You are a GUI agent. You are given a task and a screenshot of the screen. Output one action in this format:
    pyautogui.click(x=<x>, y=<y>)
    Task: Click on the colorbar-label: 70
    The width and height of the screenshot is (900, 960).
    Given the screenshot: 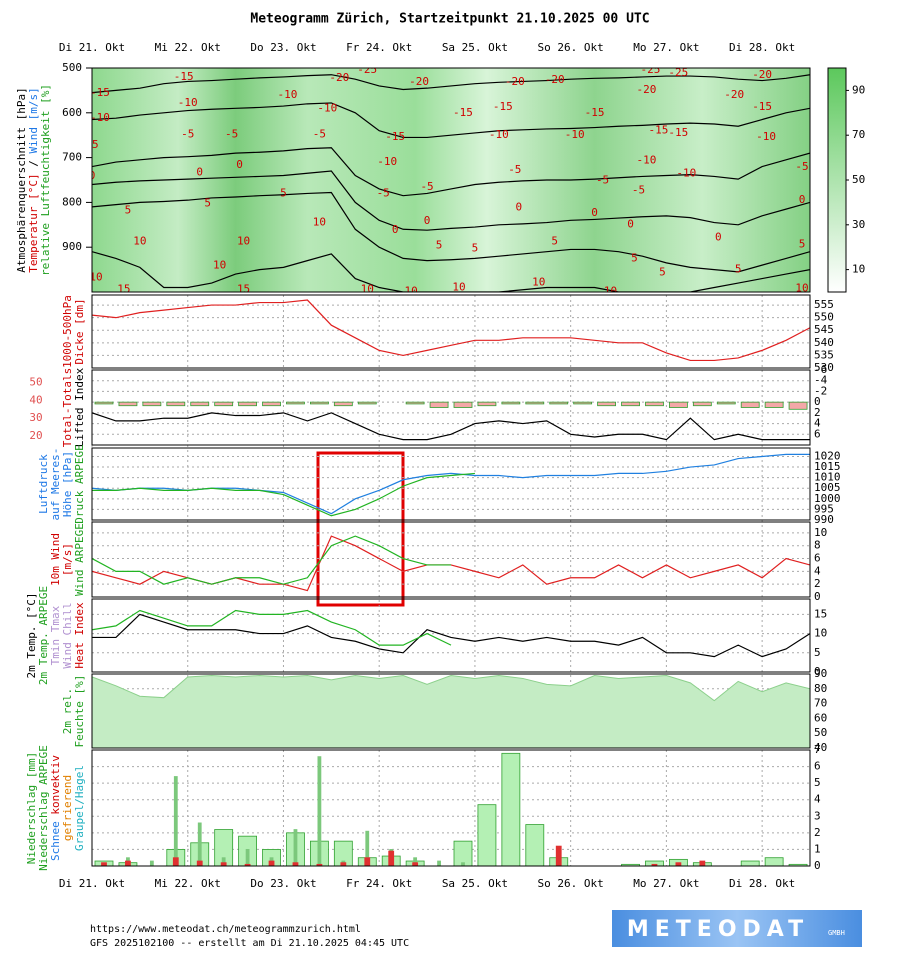 What is the action you would take?
    pyautogui.click(x=858, y=134)
    